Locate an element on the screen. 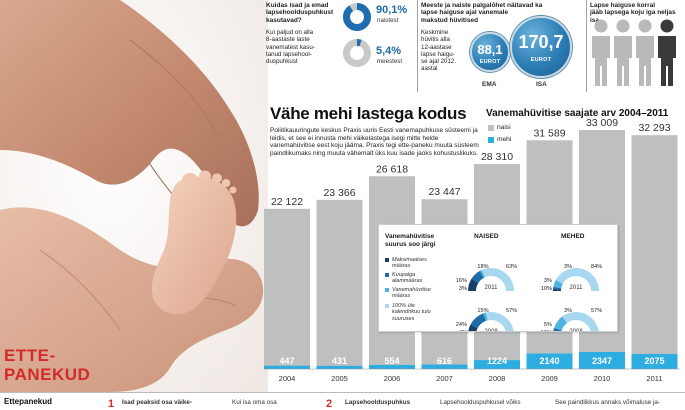 This screenshot has height=410, width=685. women-pct-label: naistest is located at coordinates (388, 20).